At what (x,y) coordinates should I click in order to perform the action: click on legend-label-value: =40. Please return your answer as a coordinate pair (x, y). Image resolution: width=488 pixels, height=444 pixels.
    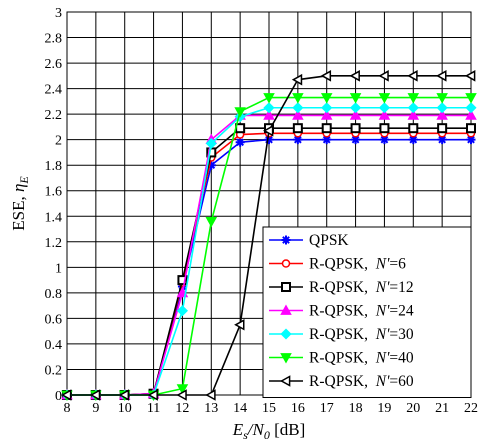
    Looking at the image, I should click on (401, 358).